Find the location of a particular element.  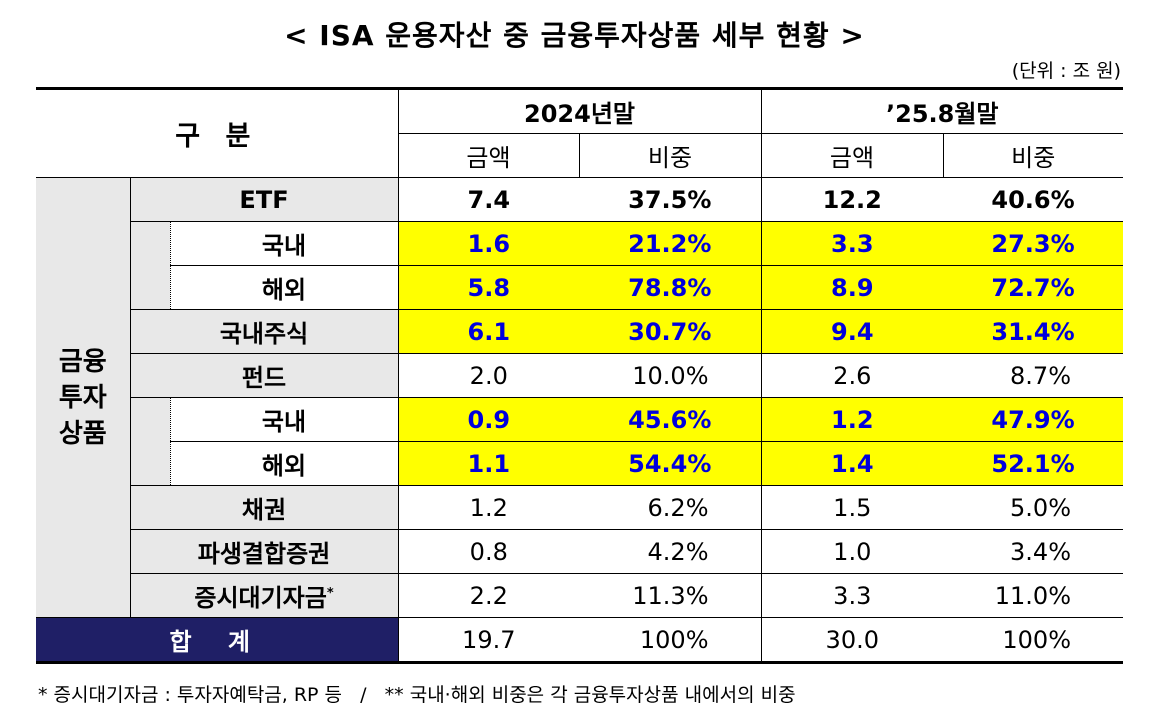

header-period-2025: ’25.8월말 is located at coordinates (942, 110).